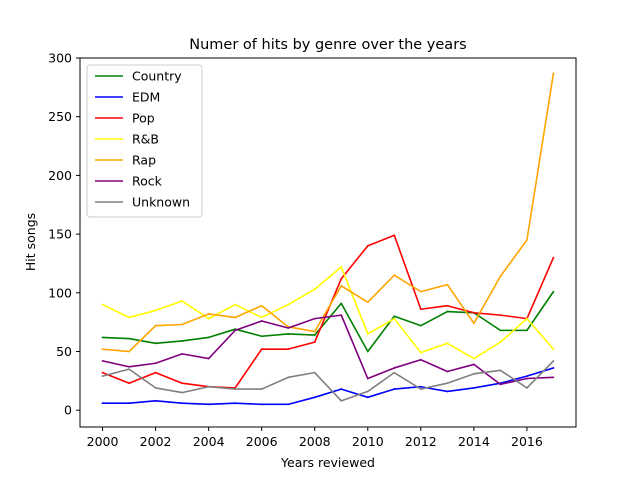 The height and width of the screenshot is (480, 640). What do you see at coordinates (341, 303) in the screenshot?
I see `data-point-country-2009` at bounding box center [341, 303].